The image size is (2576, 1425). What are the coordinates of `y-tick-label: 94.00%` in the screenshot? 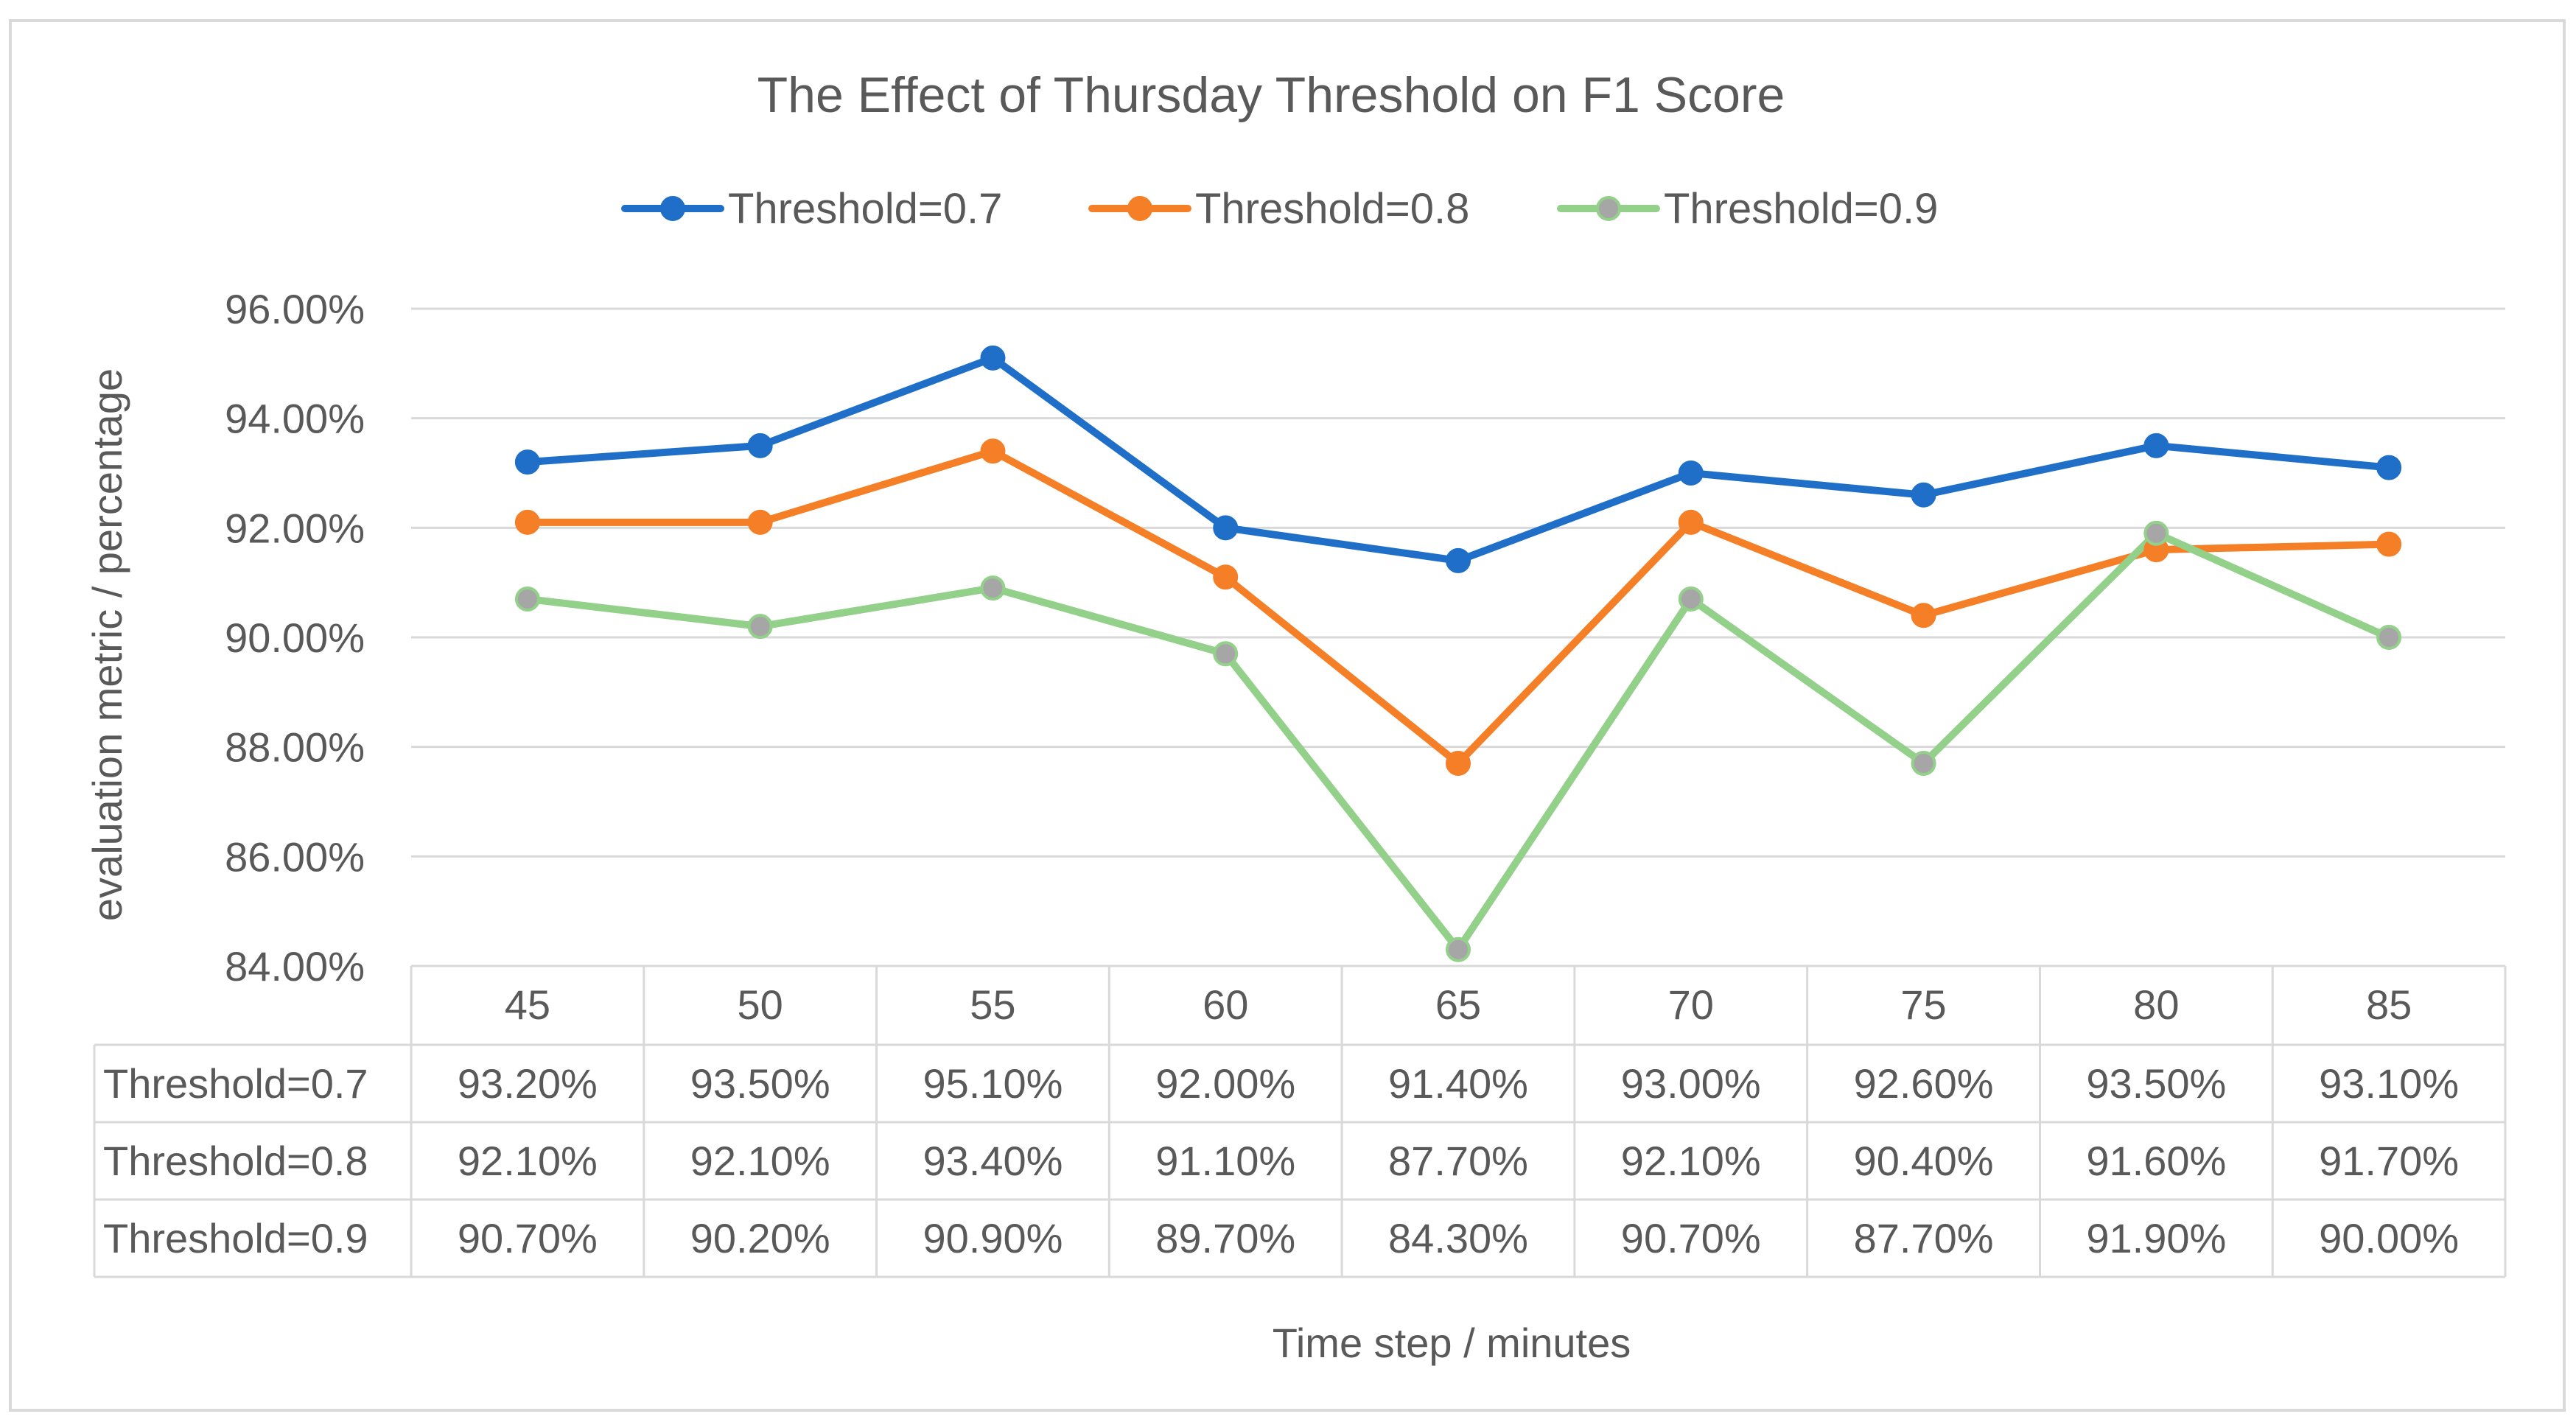 It's located at (295, 419).